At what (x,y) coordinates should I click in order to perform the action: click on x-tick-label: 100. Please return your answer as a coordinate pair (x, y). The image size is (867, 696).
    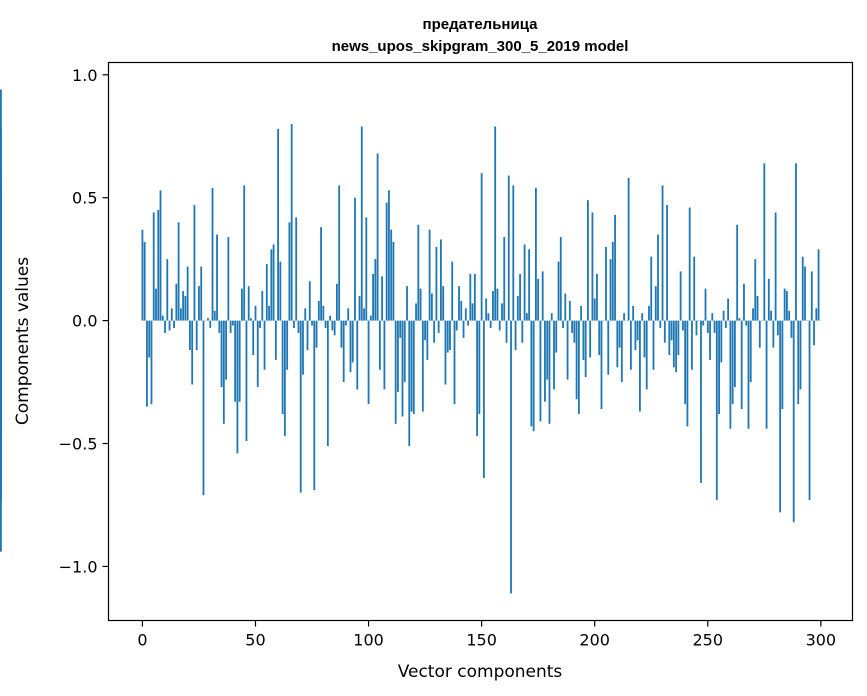
    Looking at the image, I should click on (368, 640).